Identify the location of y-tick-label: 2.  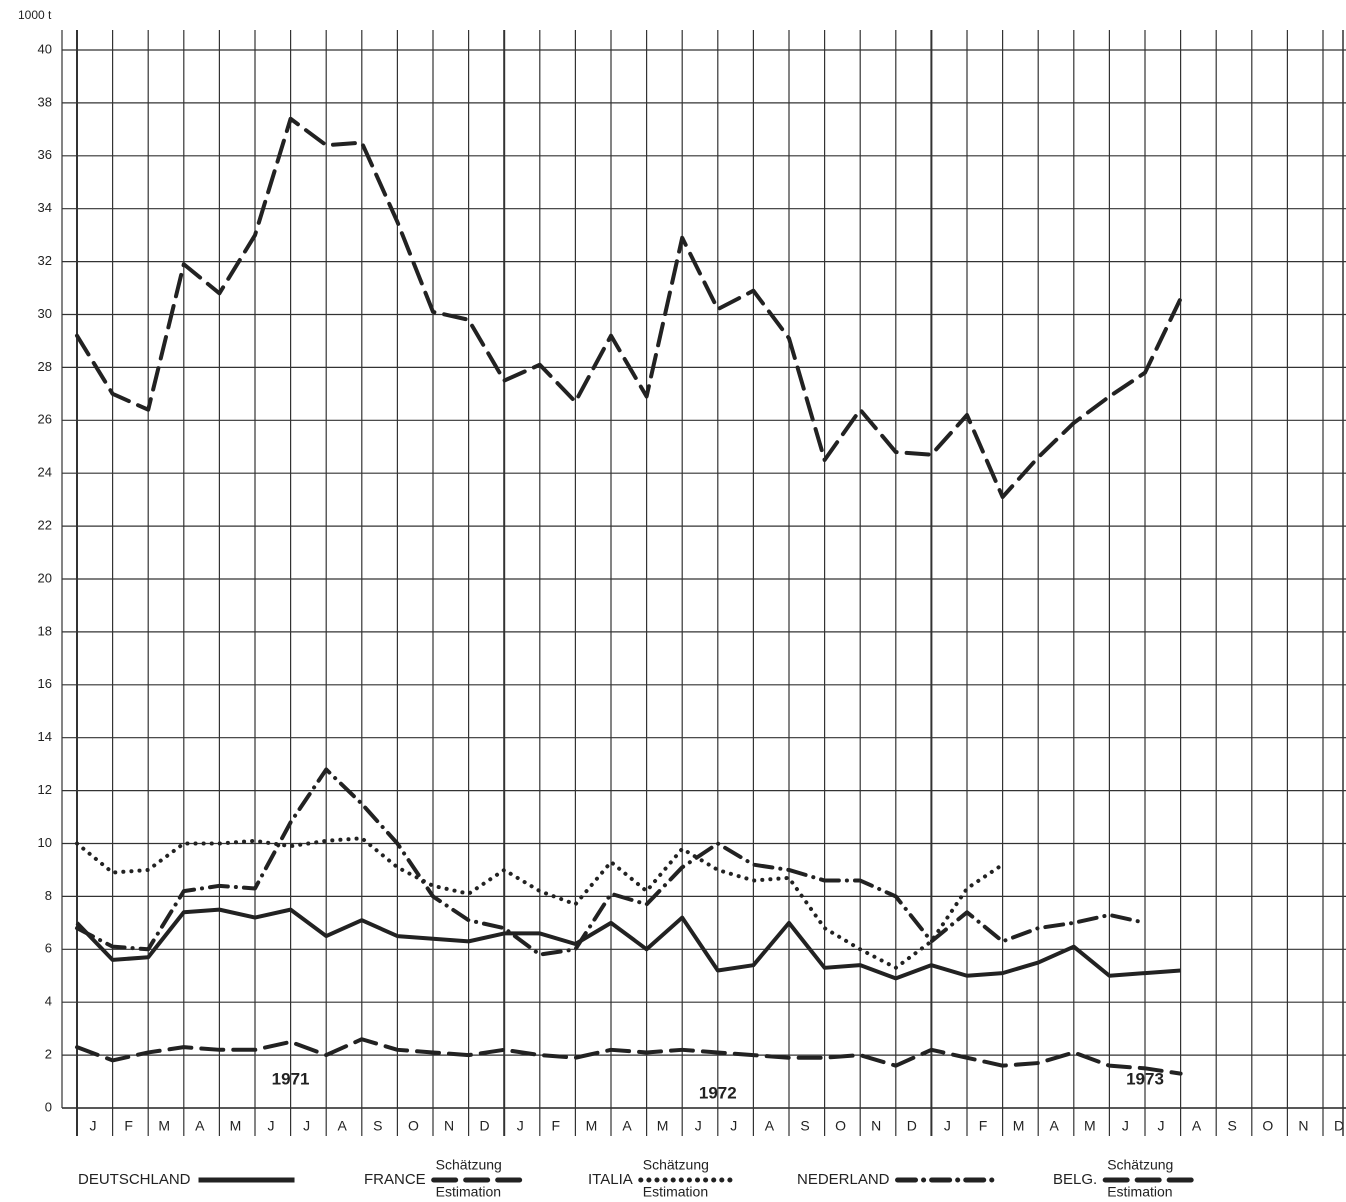
(48, 1054).